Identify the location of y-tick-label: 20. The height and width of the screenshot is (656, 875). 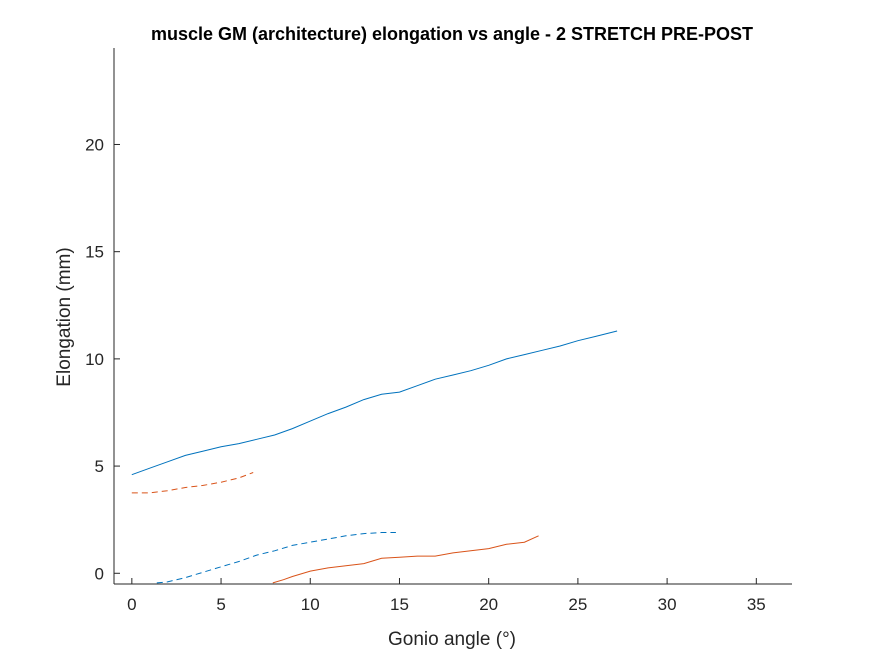
(94, 144).